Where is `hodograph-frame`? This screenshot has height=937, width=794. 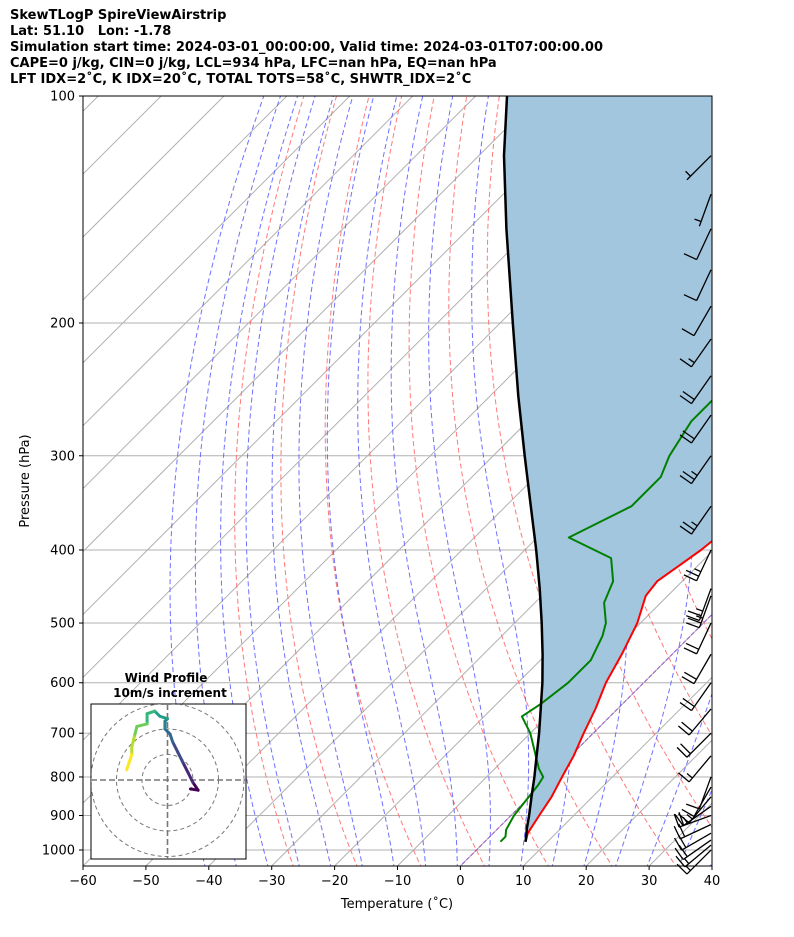
hodograph-frame is located at coordinates (168, 781).